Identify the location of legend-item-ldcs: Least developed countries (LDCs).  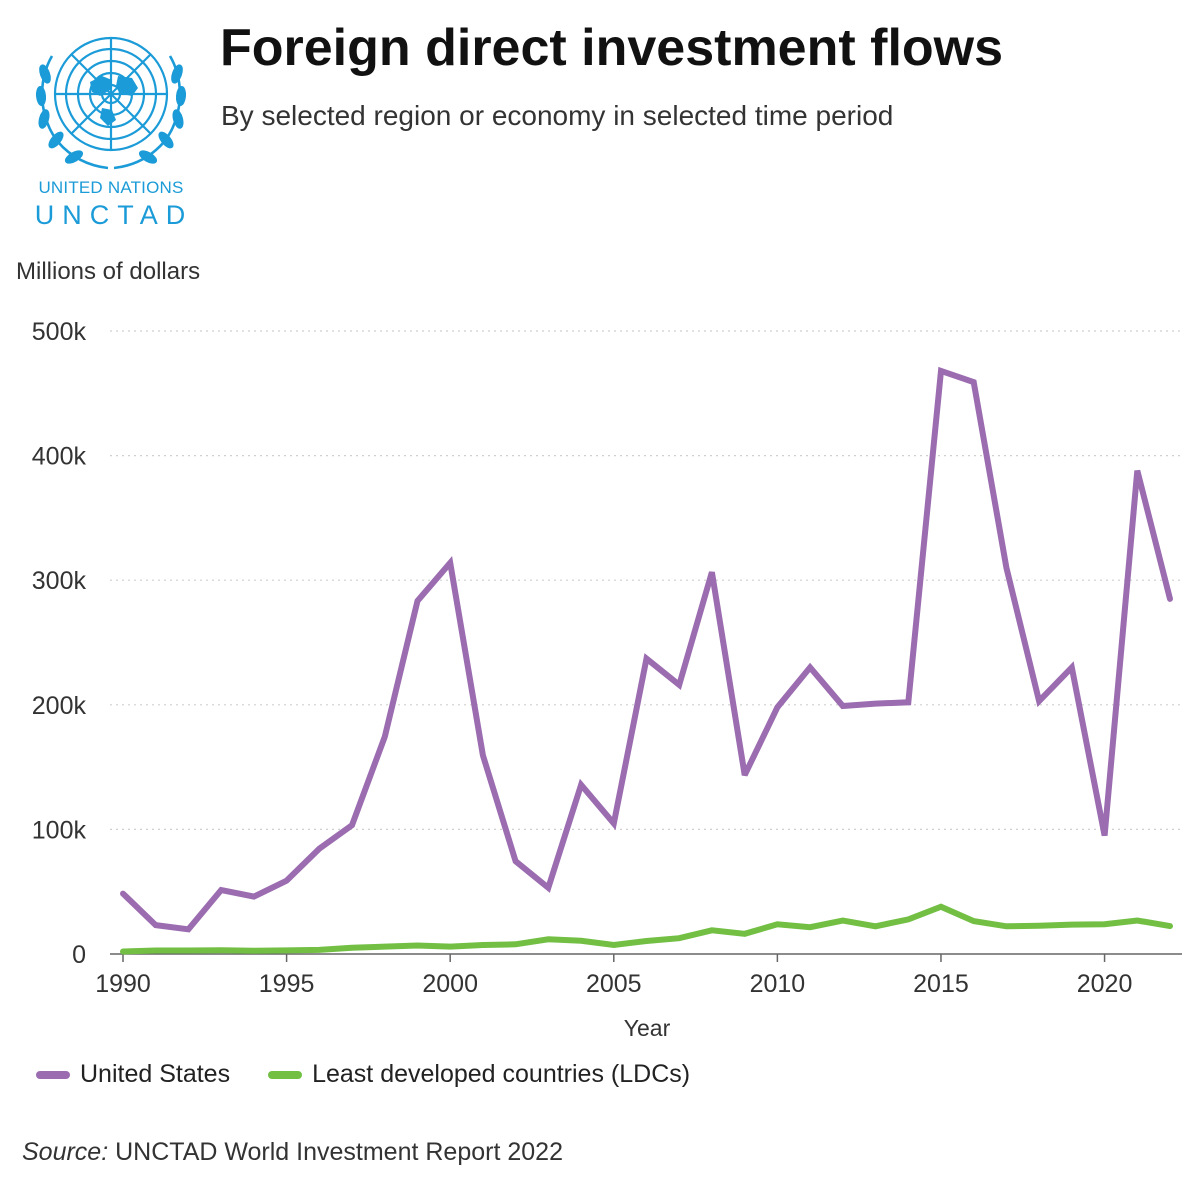
(479, 1074).